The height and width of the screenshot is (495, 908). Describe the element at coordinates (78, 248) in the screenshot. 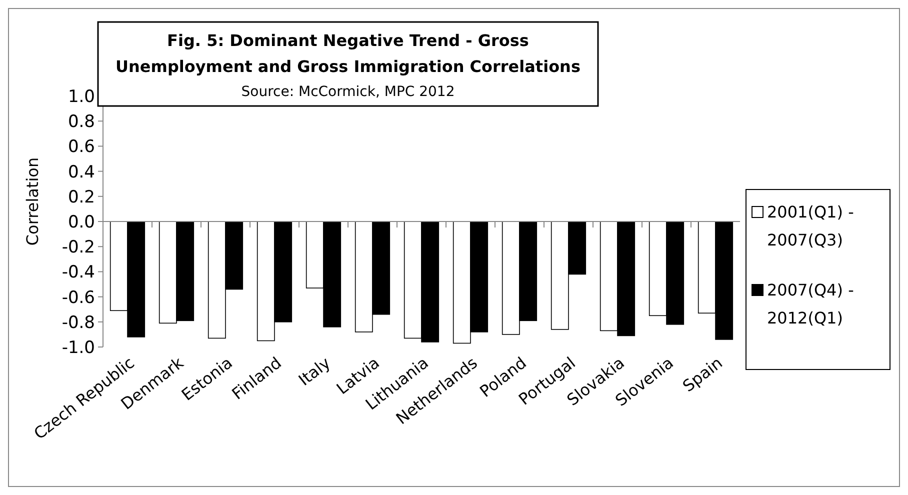

I see `y-tick-label: -0.2` at that location.